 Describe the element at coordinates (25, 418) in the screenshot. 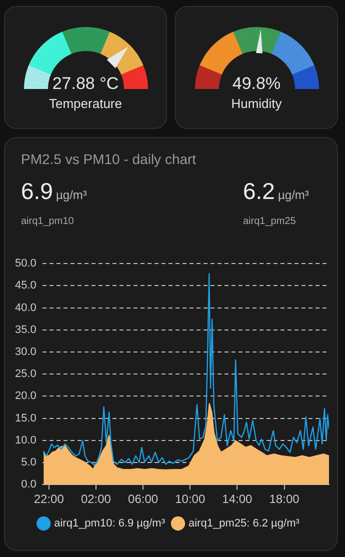

I see `y-tick-label: 15.0` at that location.